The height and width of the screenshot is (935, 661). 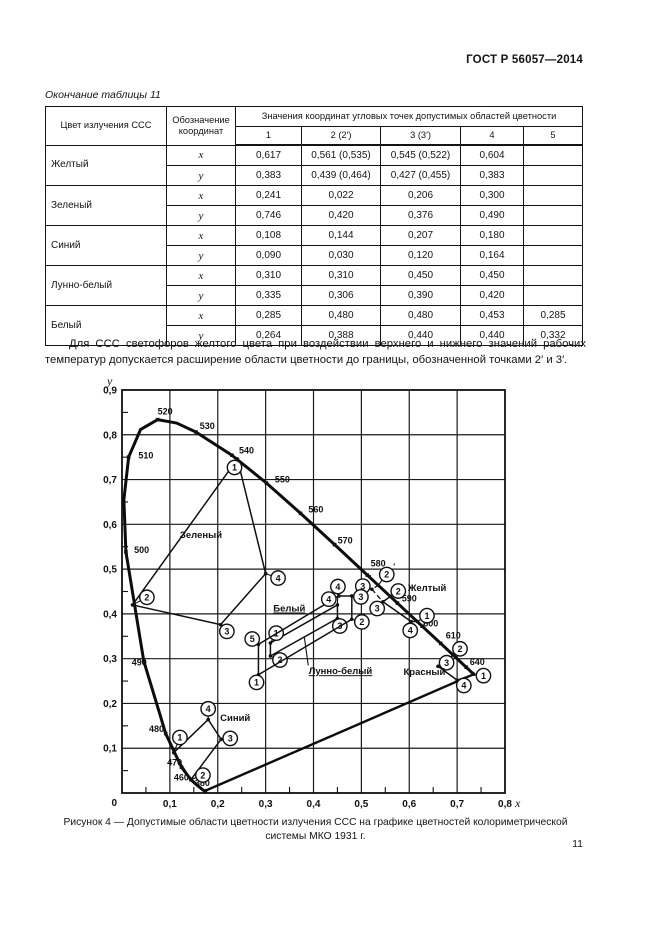 What do you see at coordinates (492, 335) in the screenshot?
I see `coordinate-value-cell: 0,440` at bounding box center [492, 335].